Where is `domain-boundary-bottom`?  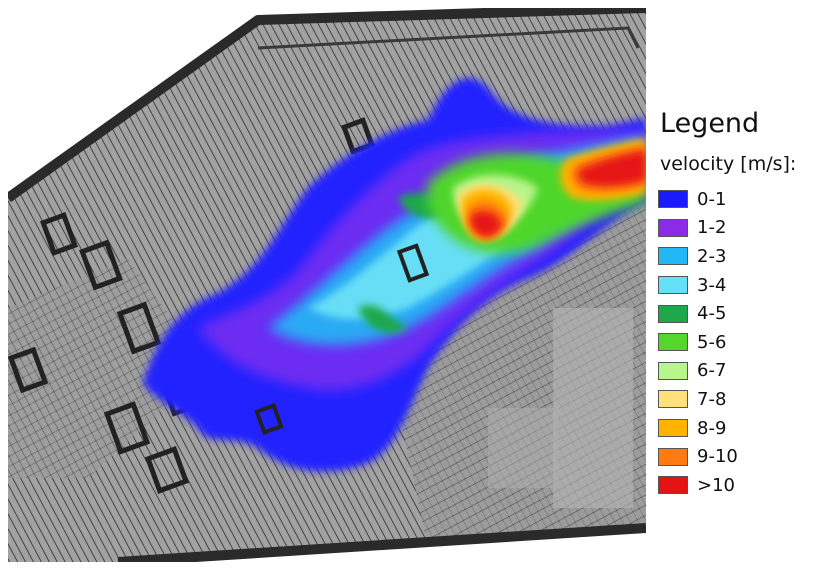
domain-boundary-bottom is located at coordinates (381, 542).